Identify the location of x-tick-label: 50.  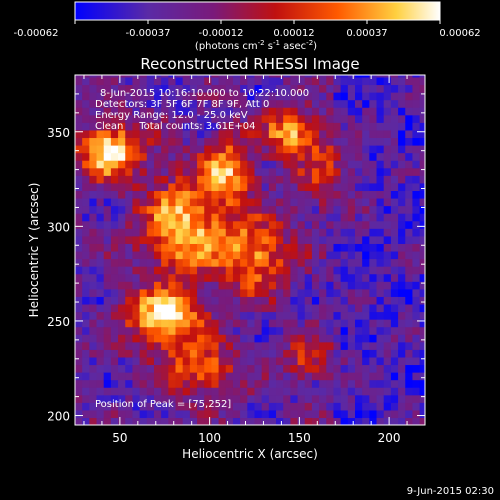
(119, 438).